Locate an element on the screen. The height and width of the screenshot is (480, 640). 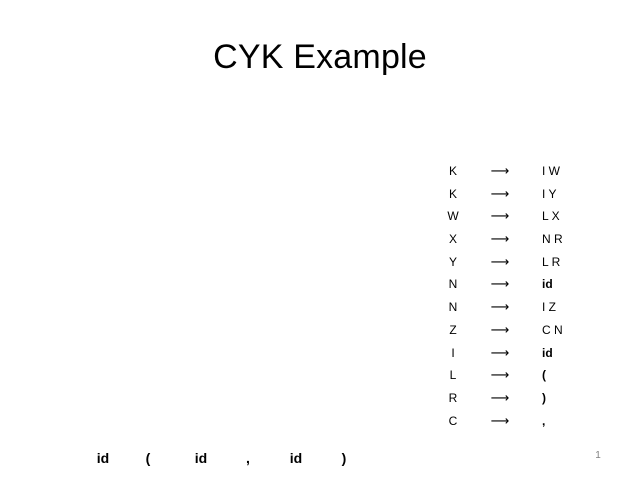
rule-rhs: I Z is located at coordinates (549, 307).